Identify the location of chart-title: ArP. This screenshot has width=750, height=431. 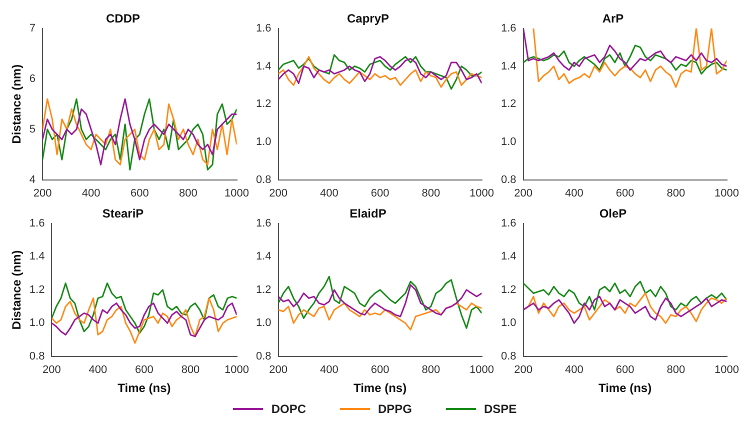
(613, 19).